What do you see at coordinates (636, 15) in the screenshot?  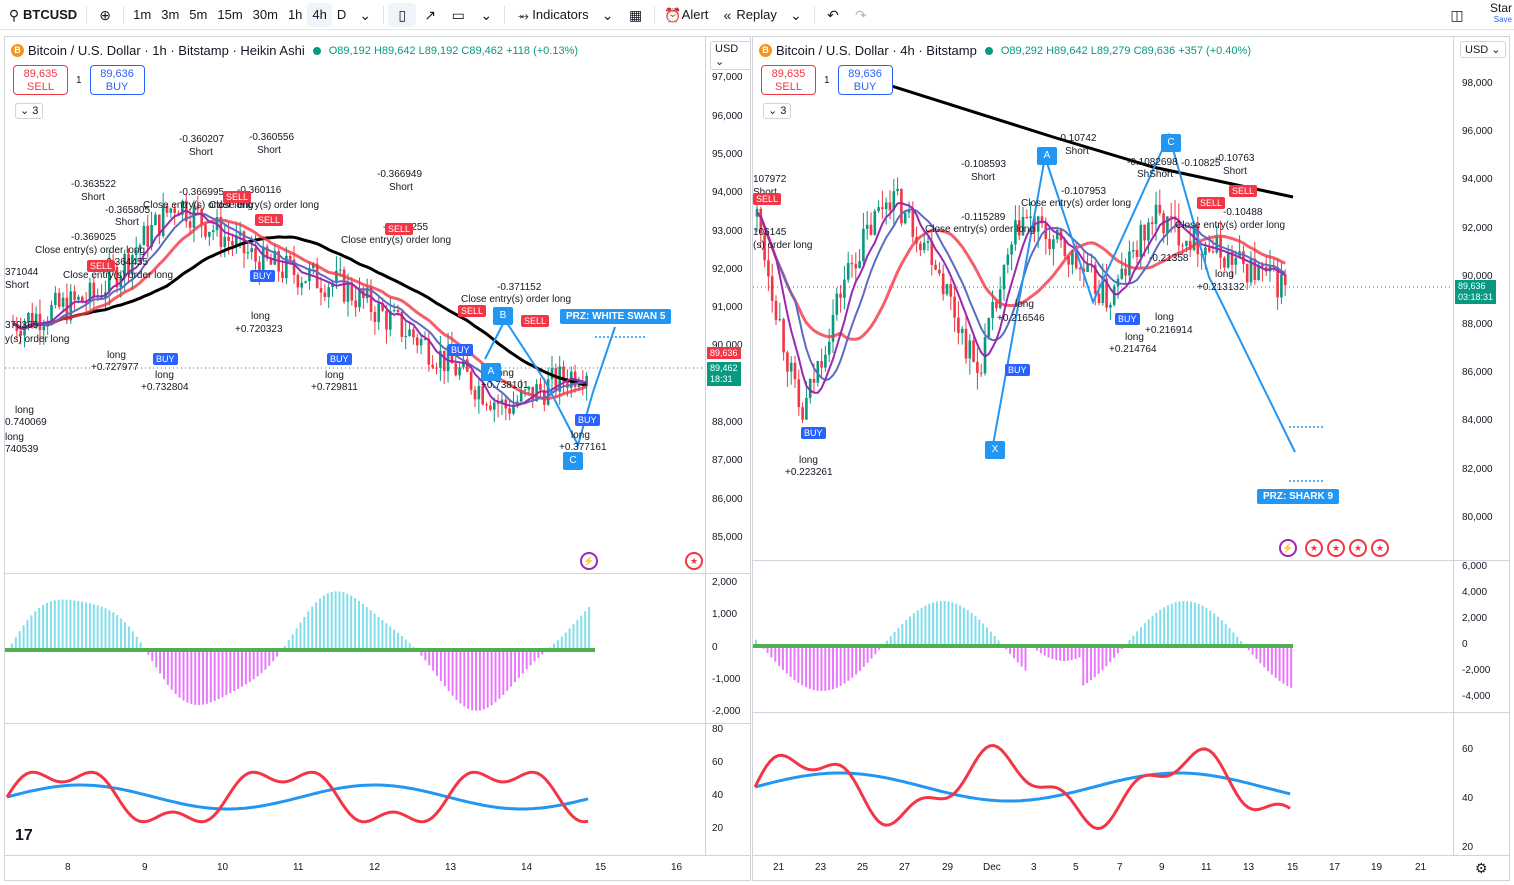 I see `layouts-button: ▦` at bounding box center [636, 15].